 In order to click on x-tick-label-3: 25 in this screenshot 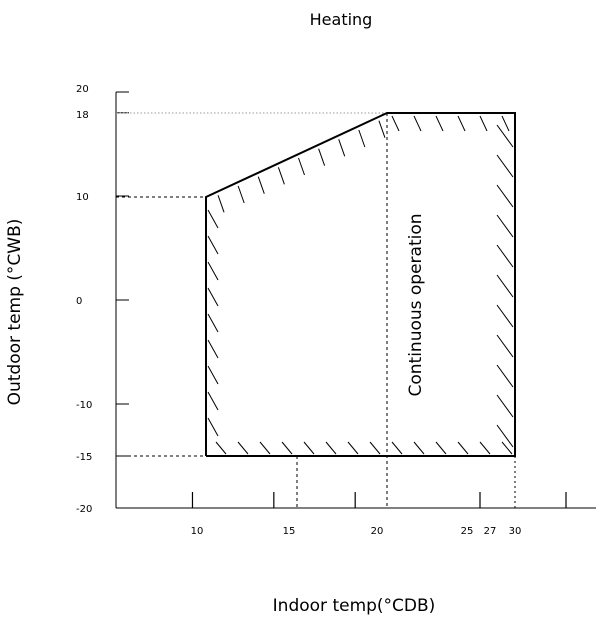, I will do `click(467, 531)`.